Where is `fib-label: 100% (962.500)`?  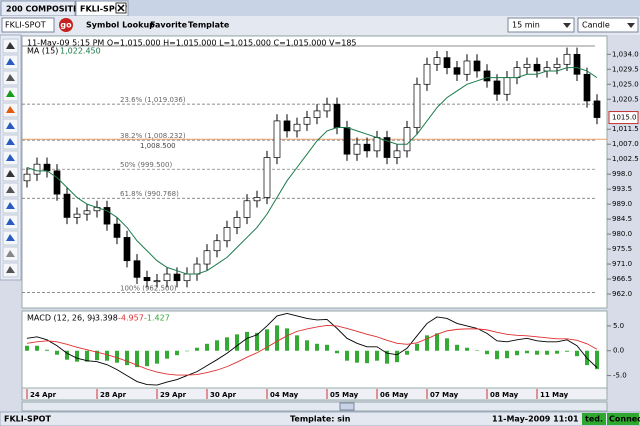
fib-label: 100% (962.500) is located at coordinates (148, 288).